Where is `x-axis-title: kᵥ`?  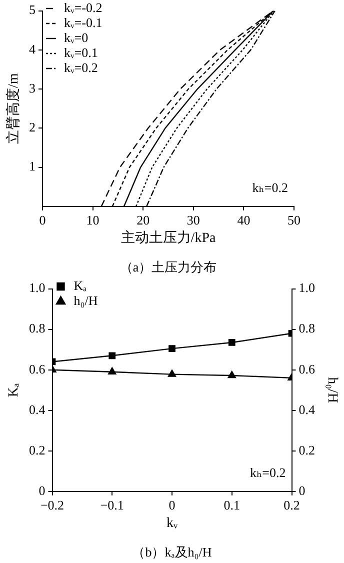
x-axis-title: kᵥ is located at coordinates (172, 524).